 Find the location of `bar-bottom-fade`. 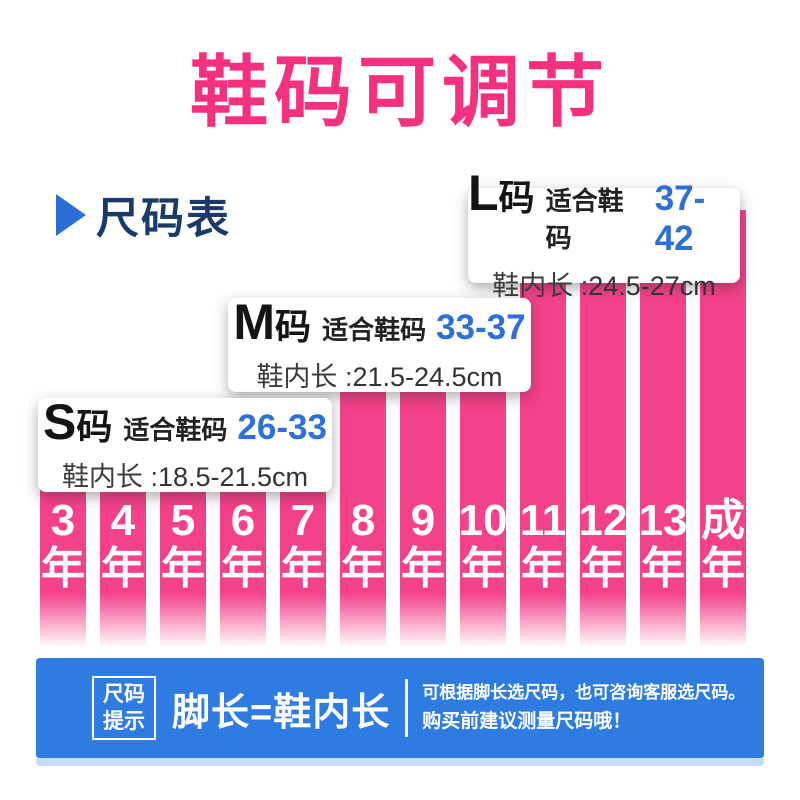

bar-bottom-fade is located at coordinates (400, 624).